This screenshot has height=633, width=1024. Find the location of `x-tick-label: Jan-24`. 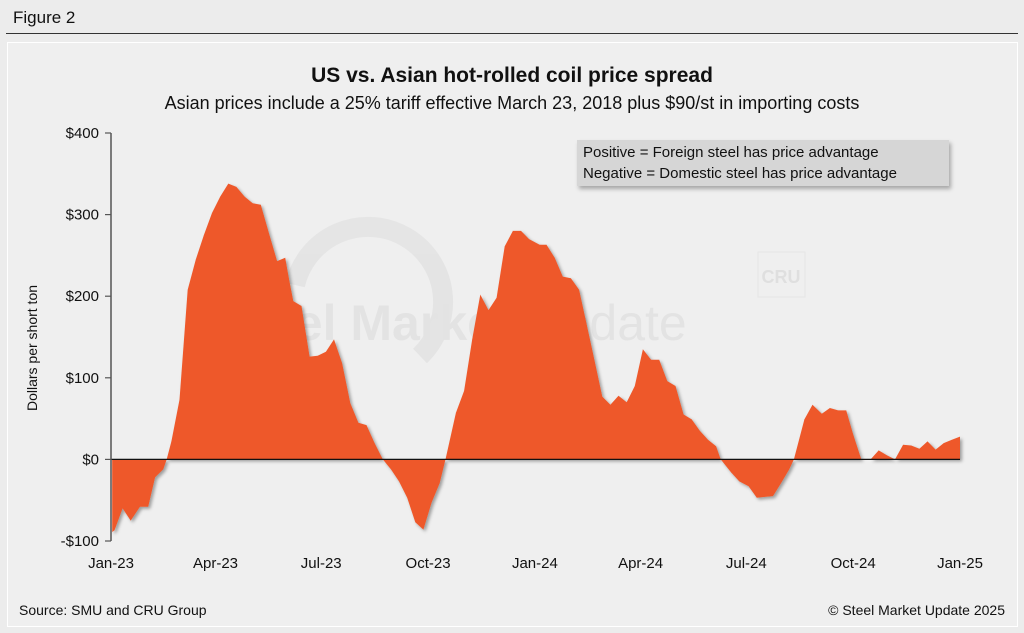

x-tick-label: Jan-24 is located at coordinates (535, 563).